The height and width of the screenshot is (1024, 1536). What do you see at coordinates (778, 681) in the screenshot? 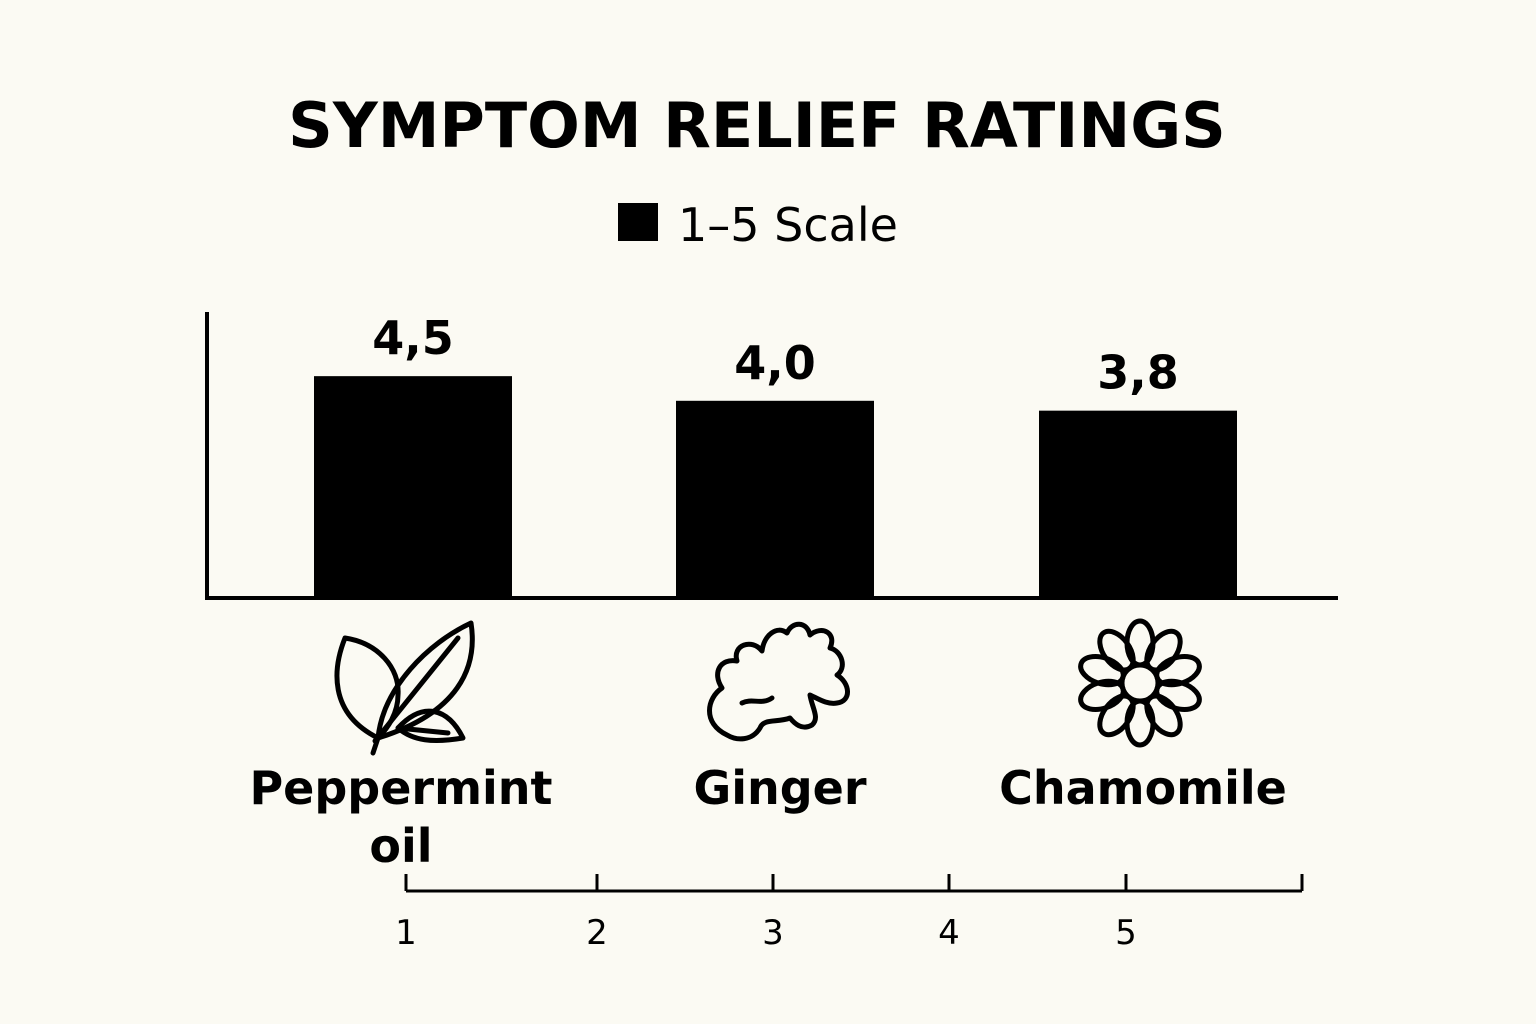
I see `ginger-root-icon` at bounding box center [778, 681].